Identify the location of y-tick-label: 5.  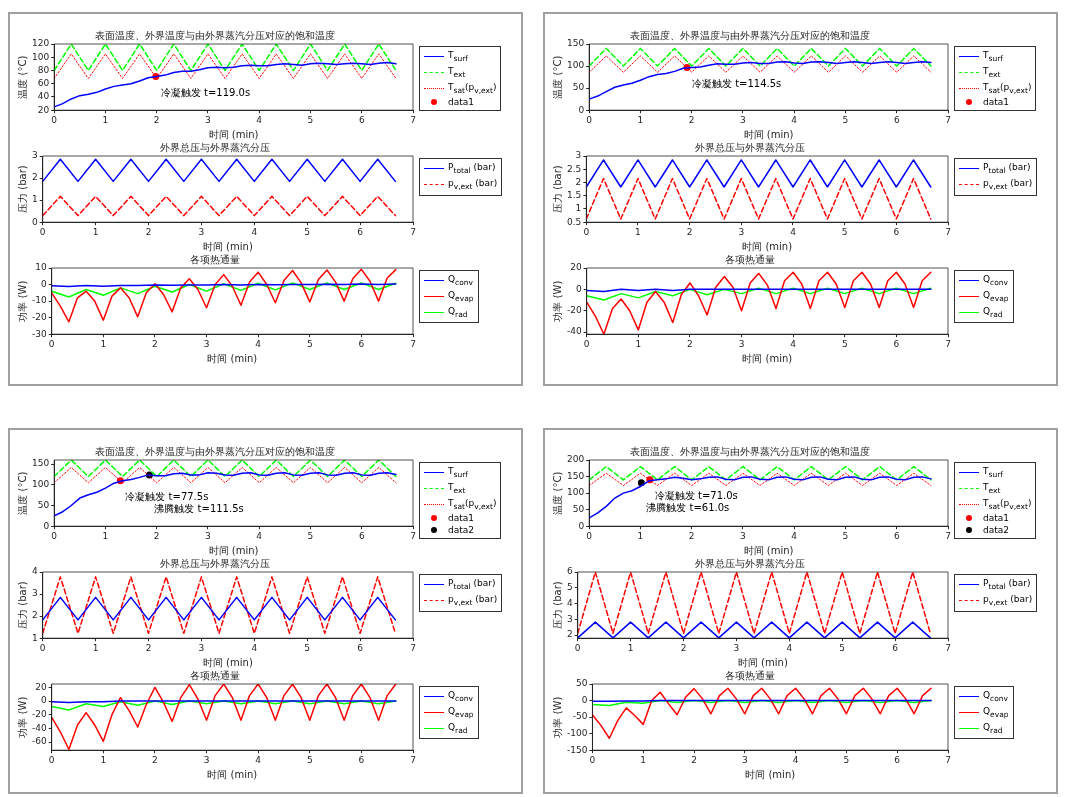
(569, 587).